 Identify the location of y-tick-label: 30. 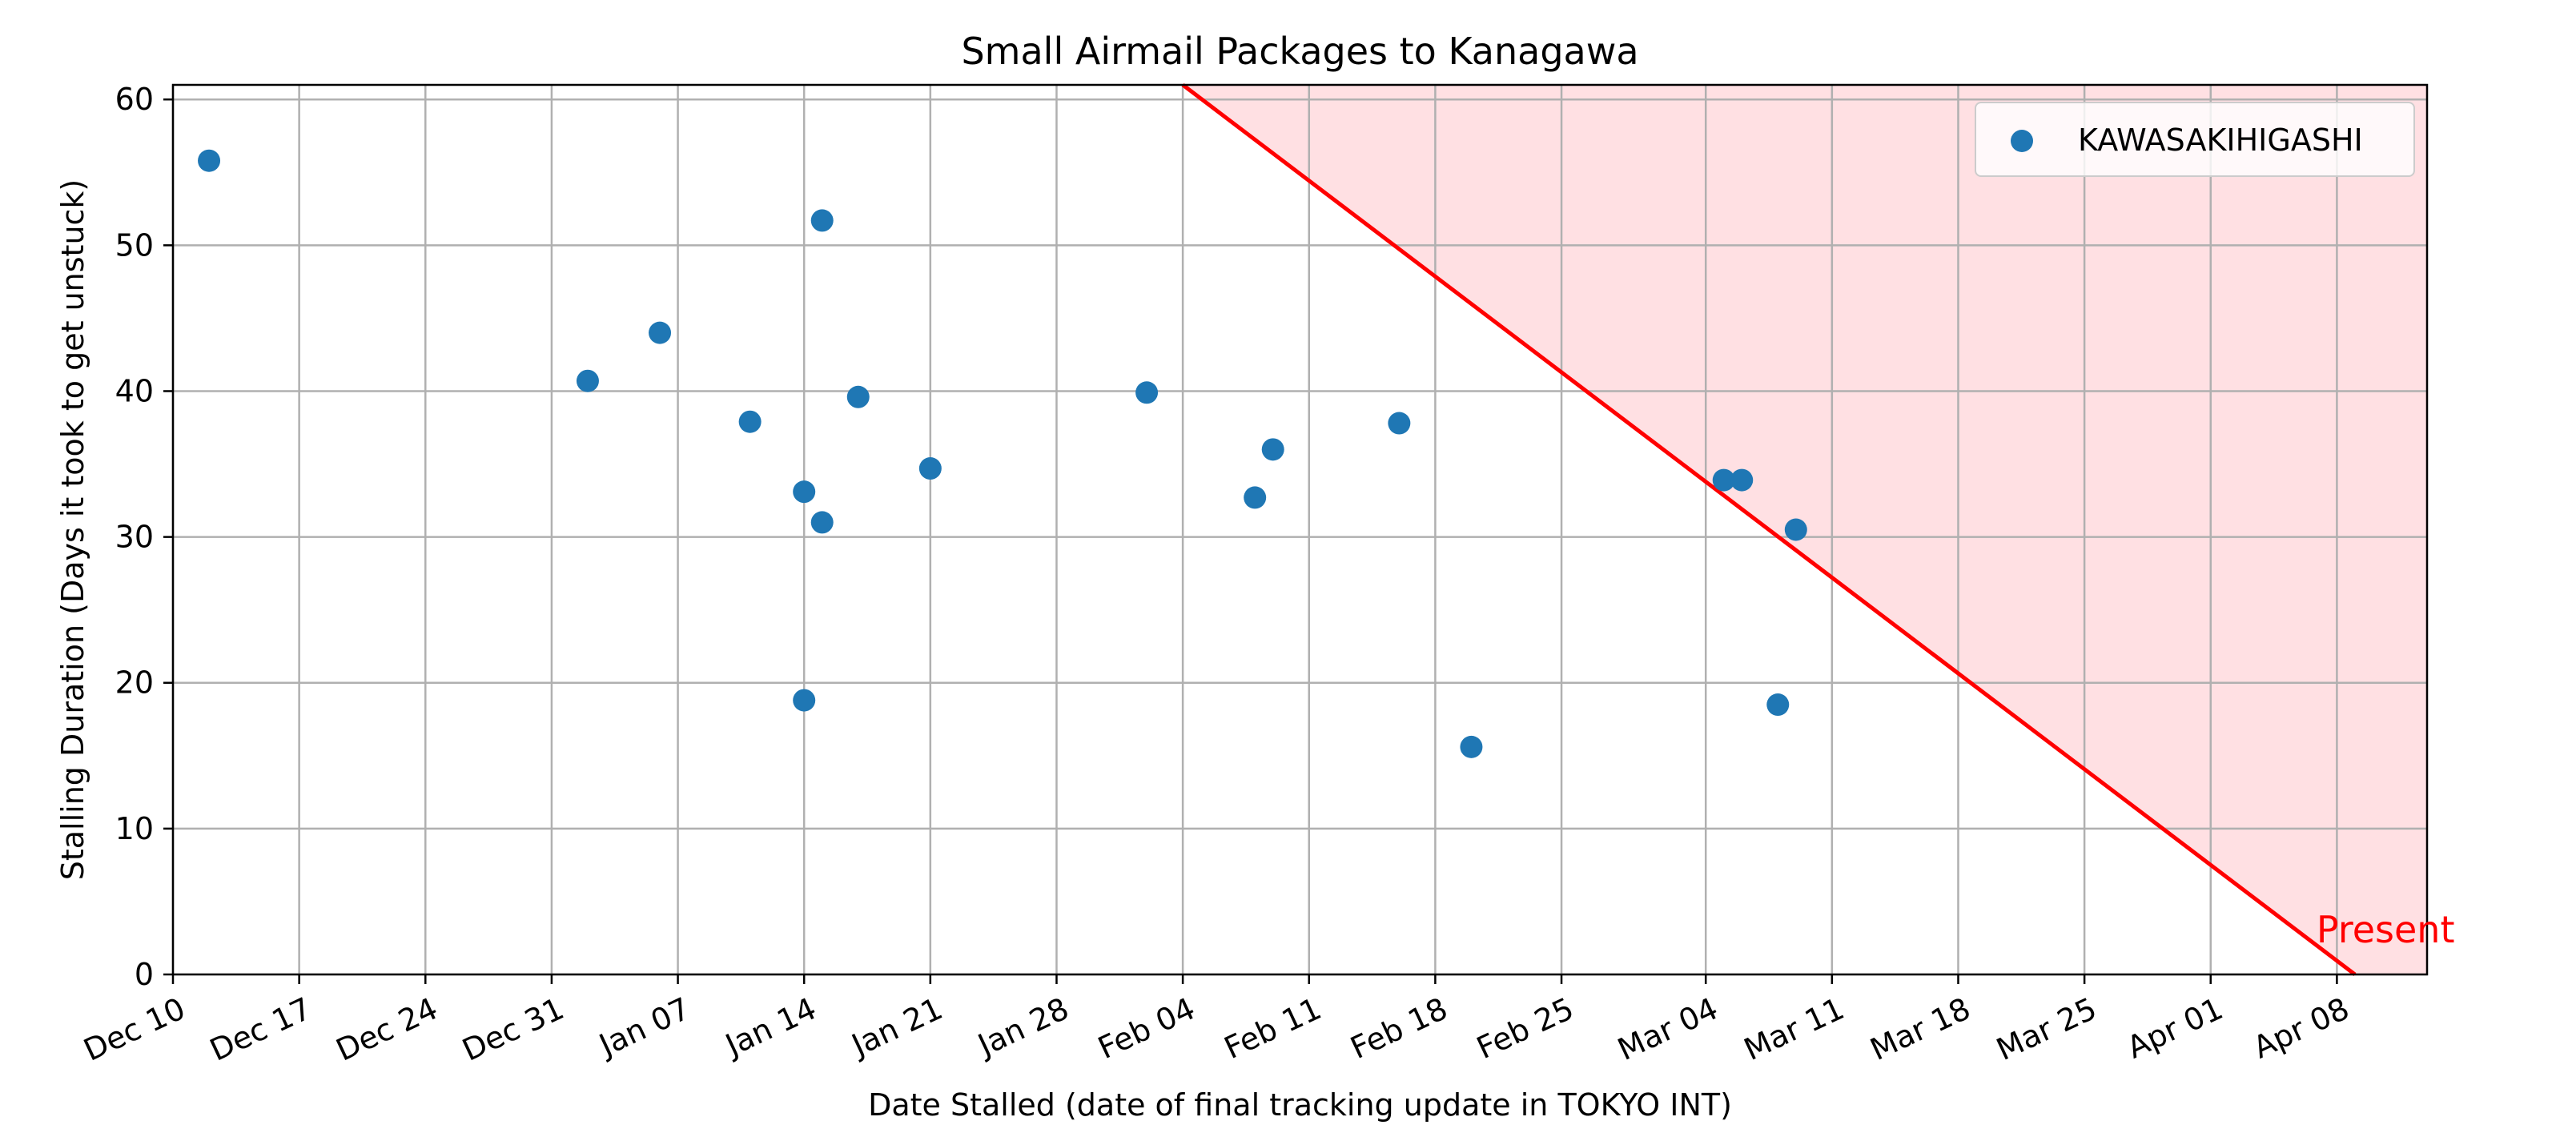
(134, 537).